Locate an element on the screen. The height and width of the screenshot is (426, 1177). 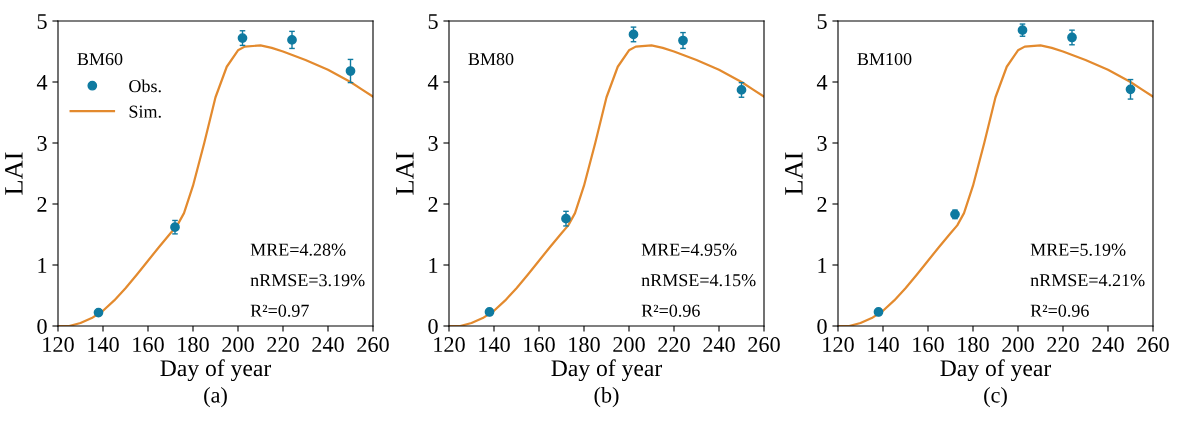
text: BM100 is located at coordinates (884, 59).